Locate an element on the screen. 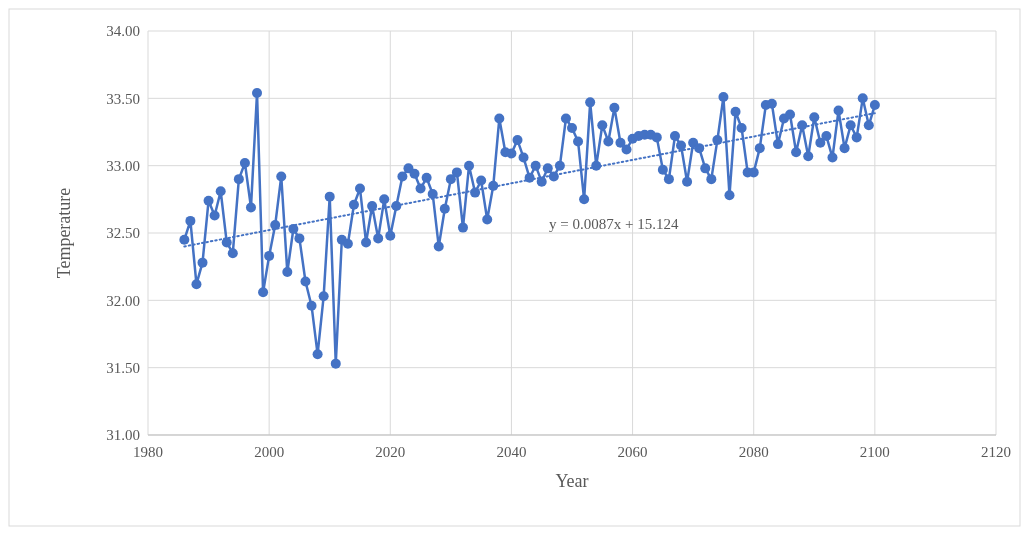 This screenshot has width=1029, height=535. x-tick-label: 2040 is located at coordinates (511, 452).